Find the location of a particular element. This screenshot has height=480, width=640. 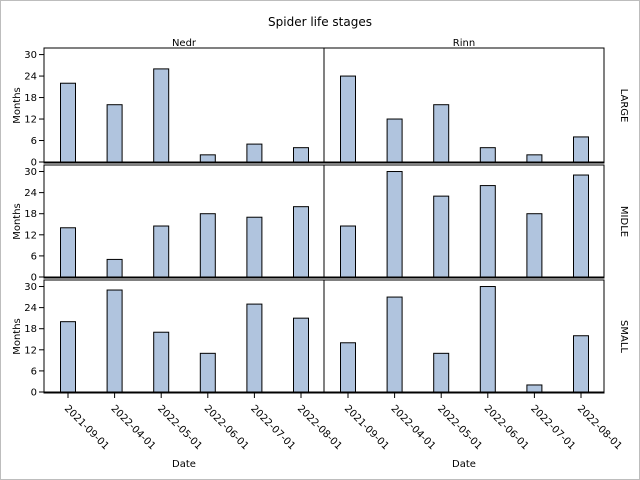

panel-frame-midle-rinn is located at coordinates (464, 221).